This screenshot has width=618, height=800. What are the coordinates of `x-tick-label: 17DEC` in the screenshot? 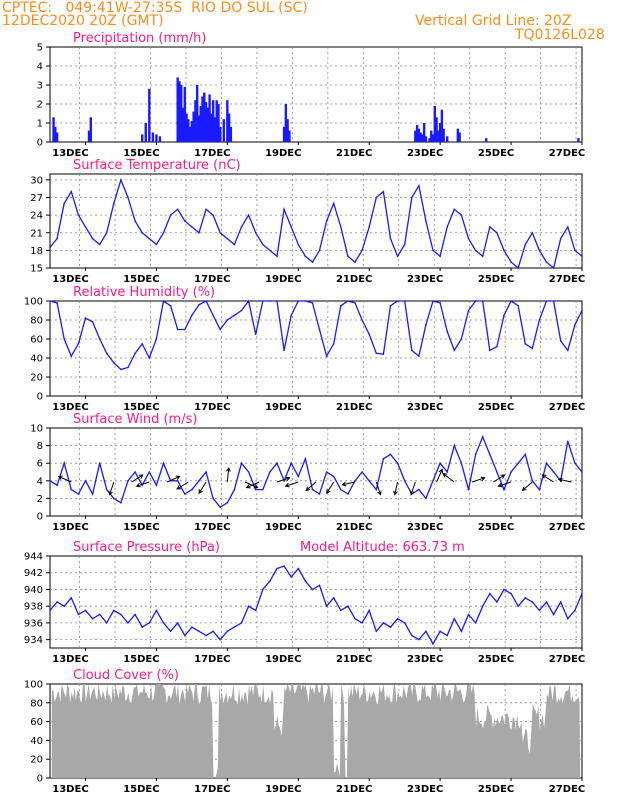 It's located at (212, 789).